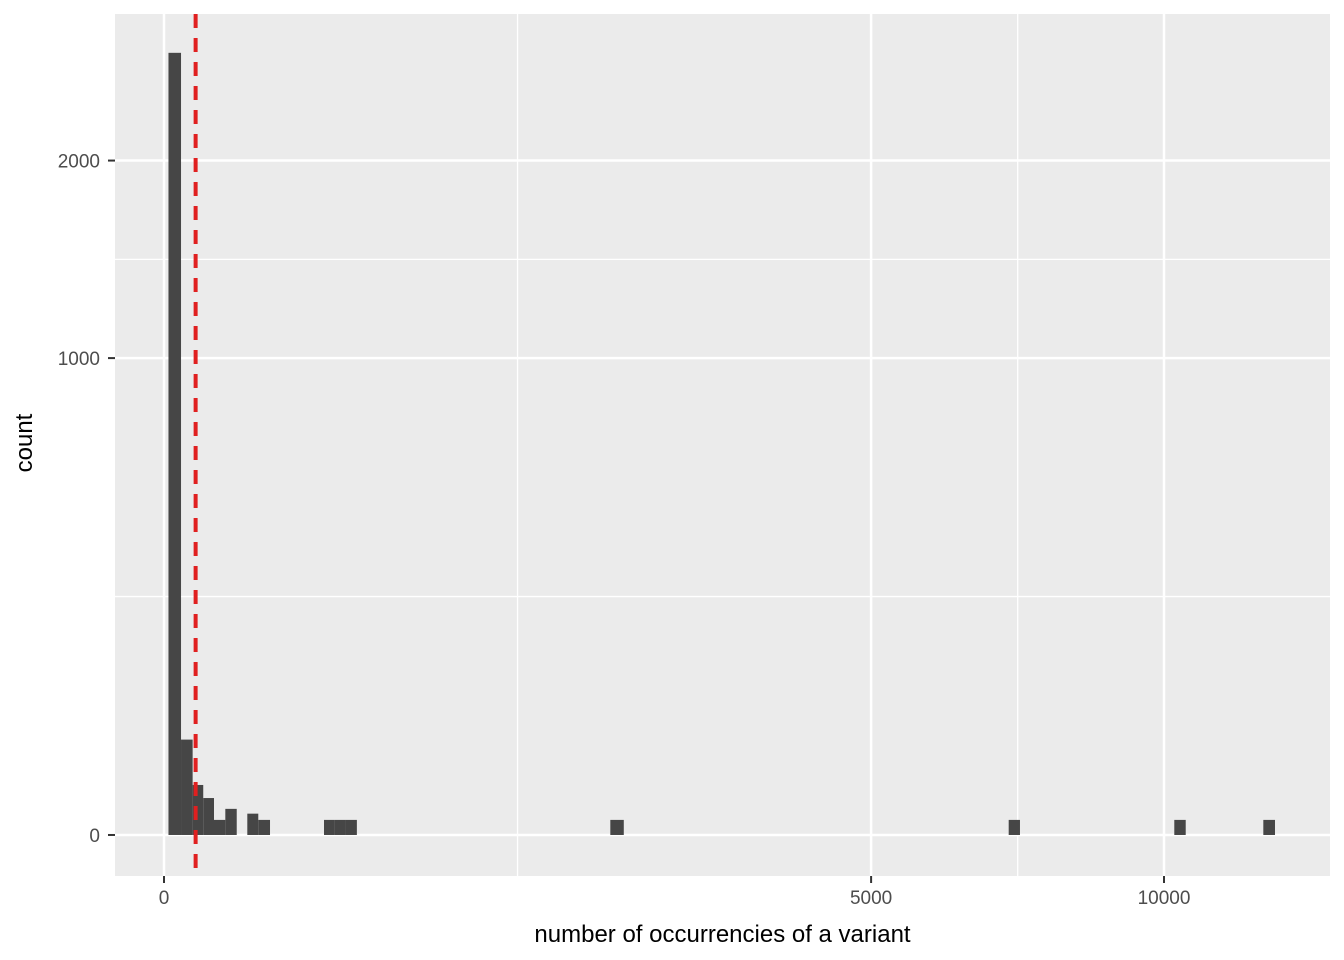 The width and height of the screenshot is (1344, 960). What do you see at coordinates (722, 934) in the screenshot?
I see `x-axis-title: number of occurrencies of a variant` at bounding box center [722, 934].